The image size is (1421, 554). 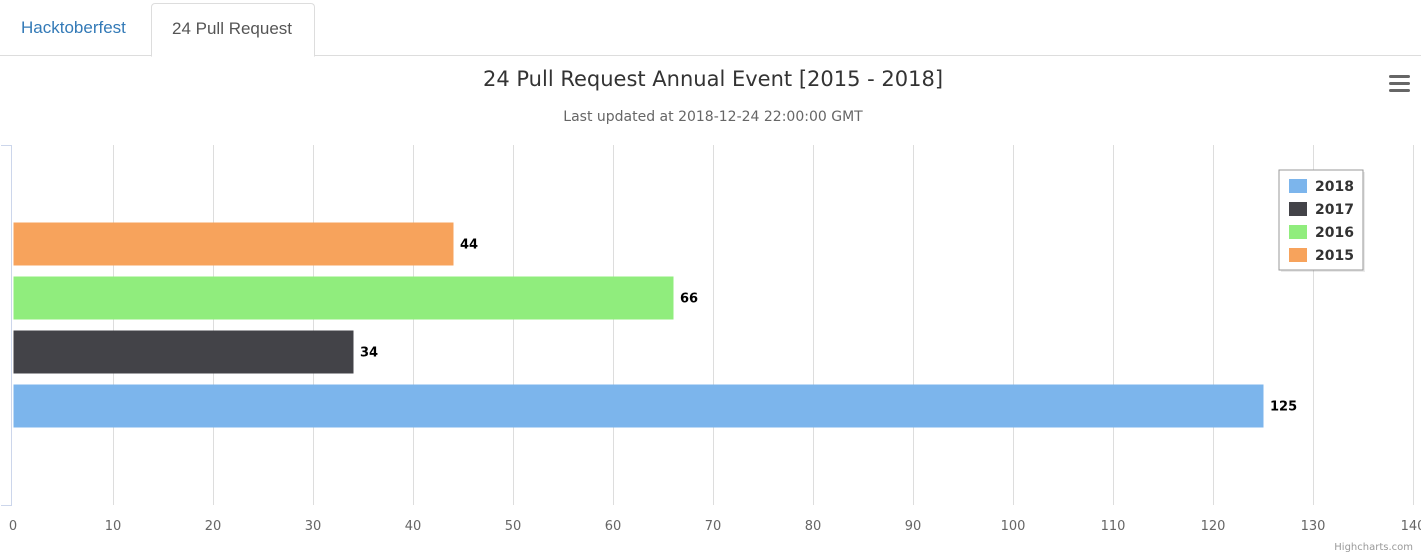 I want to click on x-tick-label: 10, so click(x=113, y=526).